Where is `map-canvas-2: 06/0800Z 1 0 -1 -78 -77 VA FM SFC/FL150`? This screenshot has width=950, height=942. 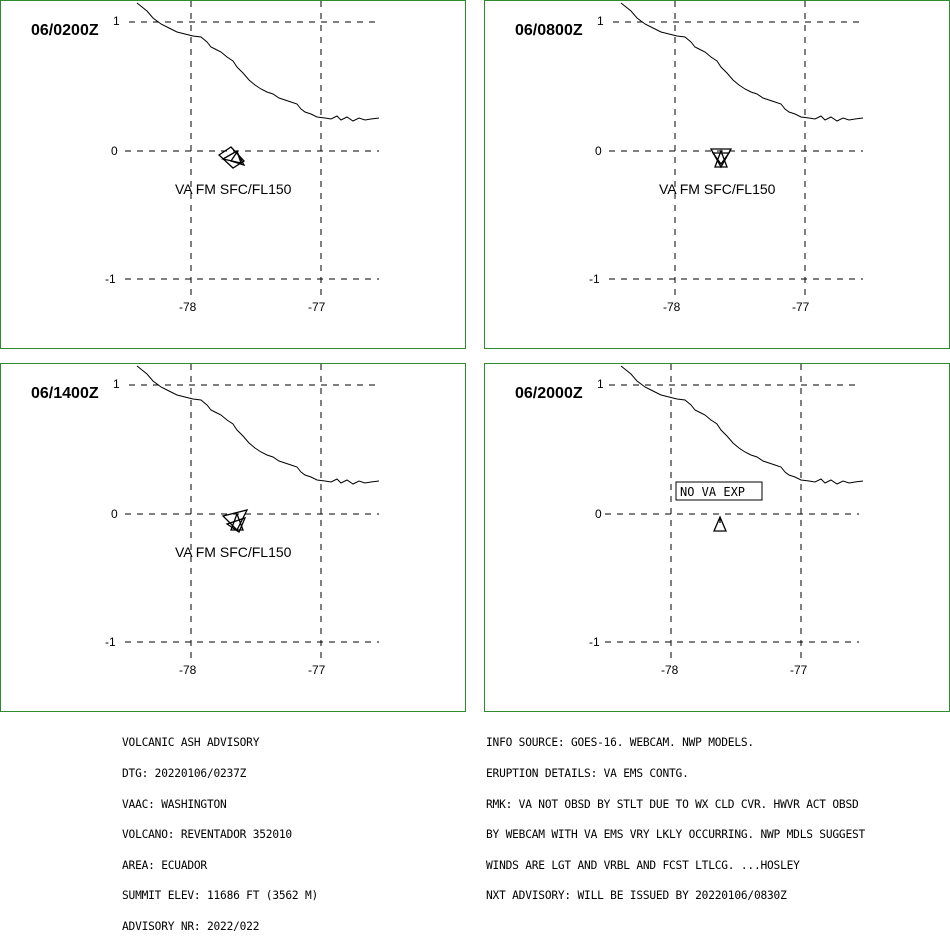 map-canvas-2: 06/0800Z 1 0 -1 -78 -77 VA FM SFC/FL150 is located at coordinates (689, 157).